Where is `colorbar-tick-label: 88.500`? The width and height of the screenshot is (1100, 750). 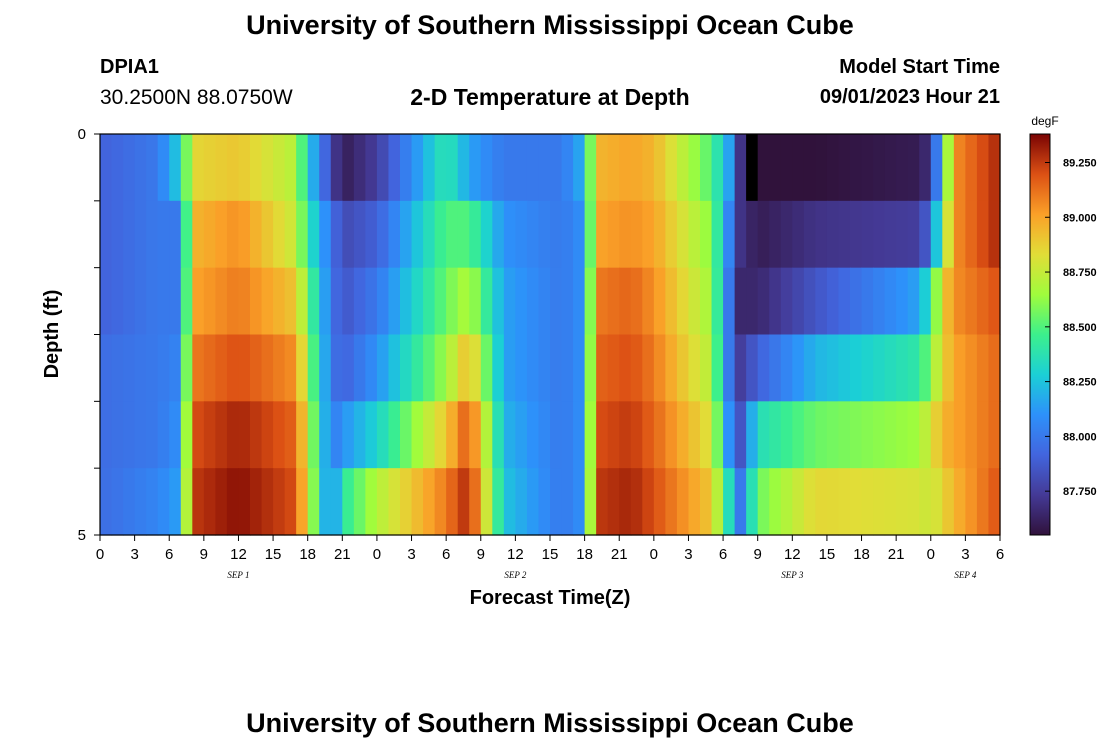
colorbar-tick-label: 88.500 is located at coordinates (1080, 328).